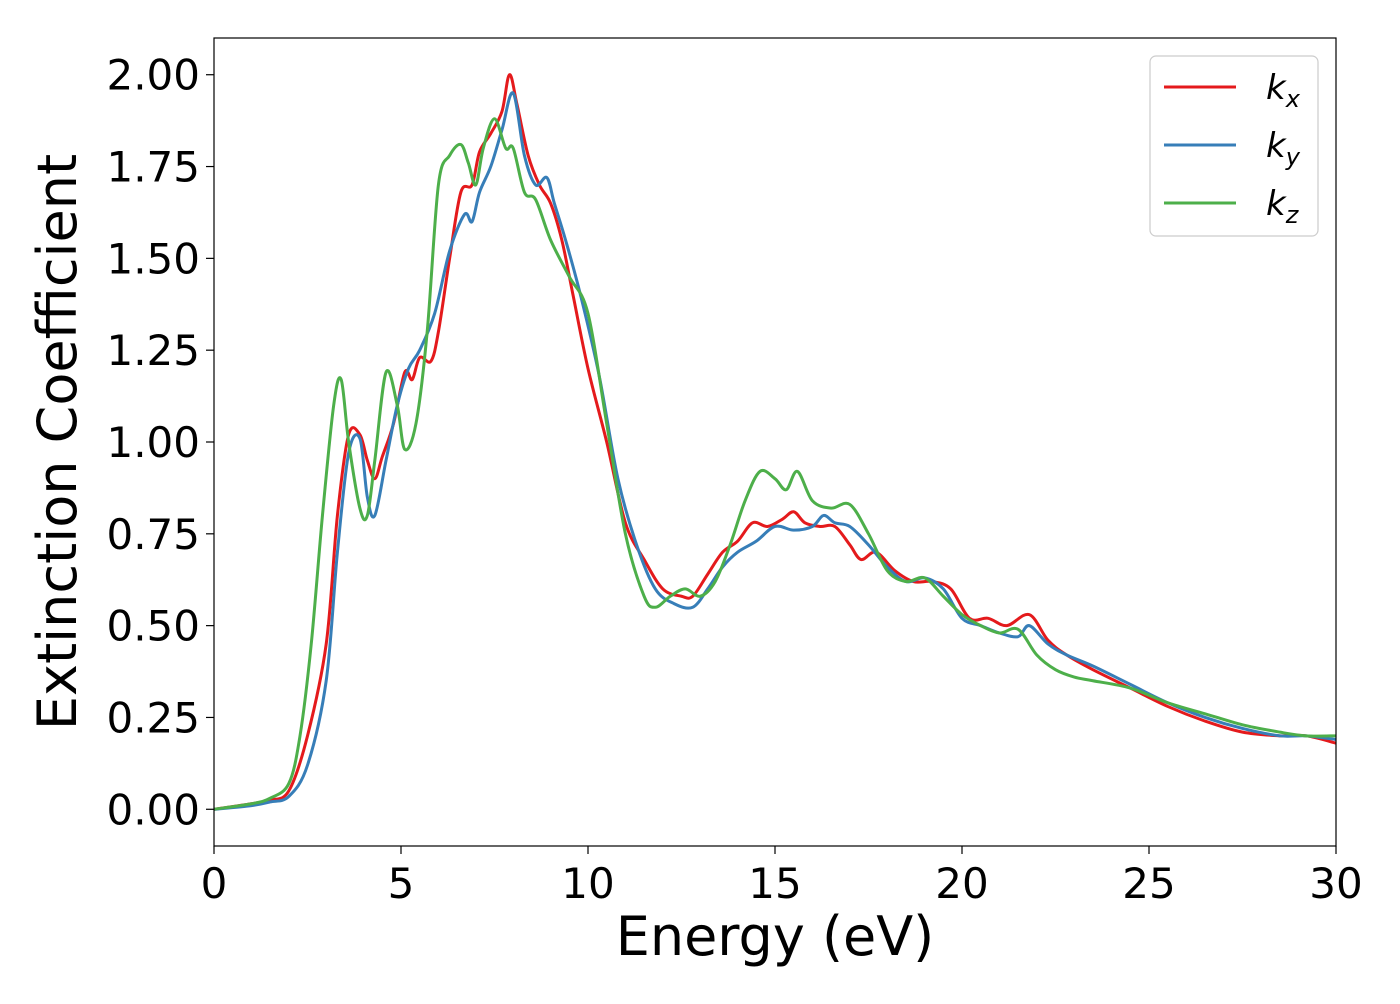 This screenshot has height=1004, width=1400. I want to click on x-tick-label: 20, so click(961, 883).